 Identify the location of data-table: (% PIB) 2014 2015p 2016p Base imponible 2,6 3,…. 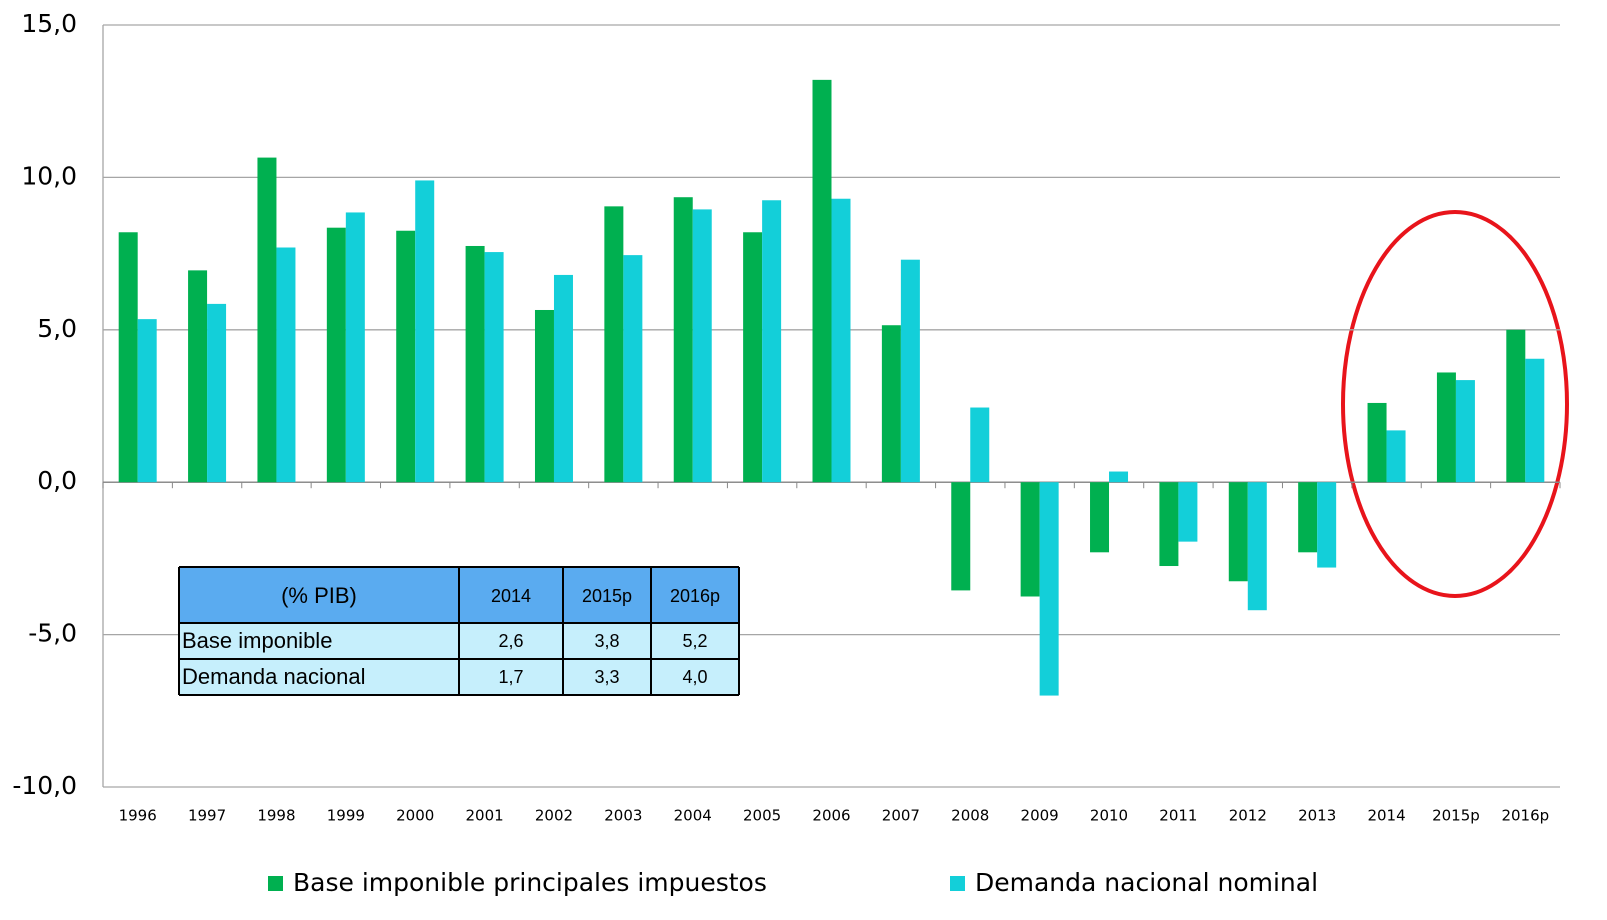
(459, 631).